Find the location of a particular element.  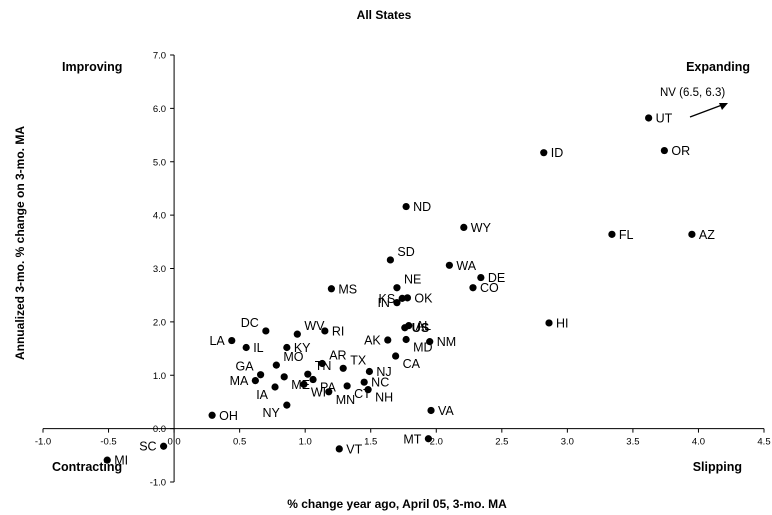

point-label: RI is located at coordinates (338, 331).